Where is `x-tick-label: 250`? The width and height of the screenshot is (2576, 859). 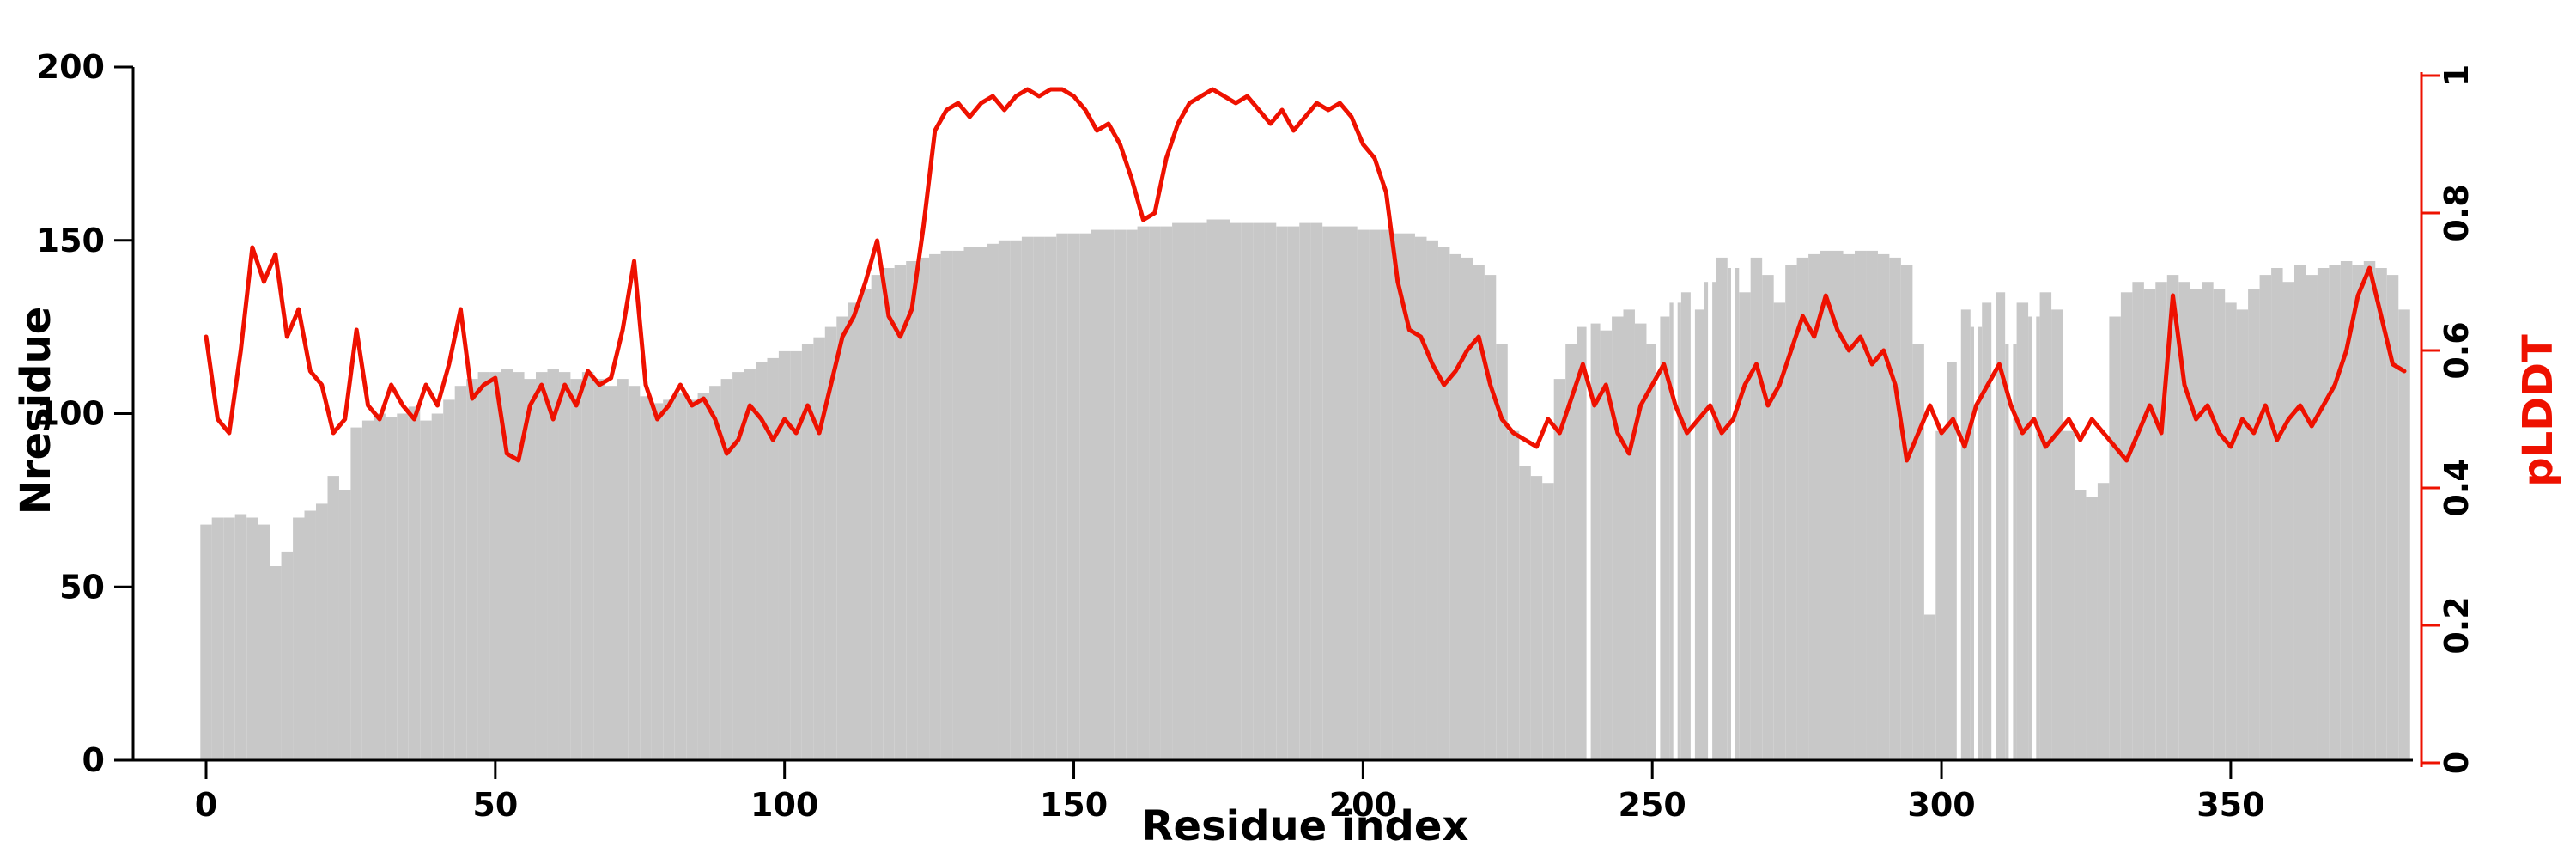 x-tick-label: 250 is located at coordinates (1653, 805).